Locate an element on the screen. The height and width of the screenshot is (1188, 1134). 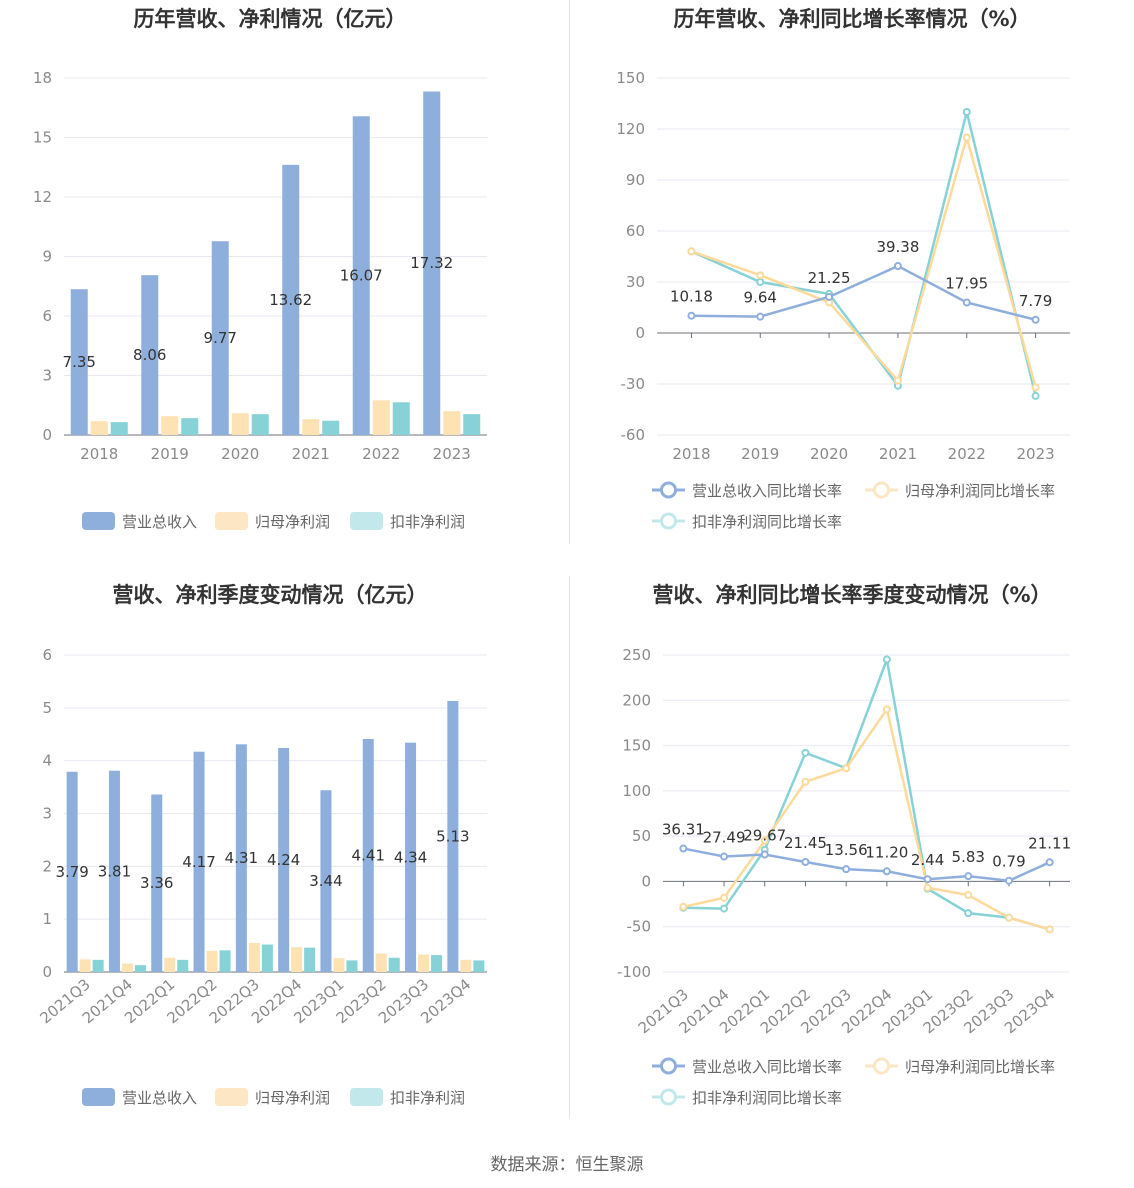
chart-title: 营收、净利同比增长率季度变动情况（%） is located at coordinates (851, 595).